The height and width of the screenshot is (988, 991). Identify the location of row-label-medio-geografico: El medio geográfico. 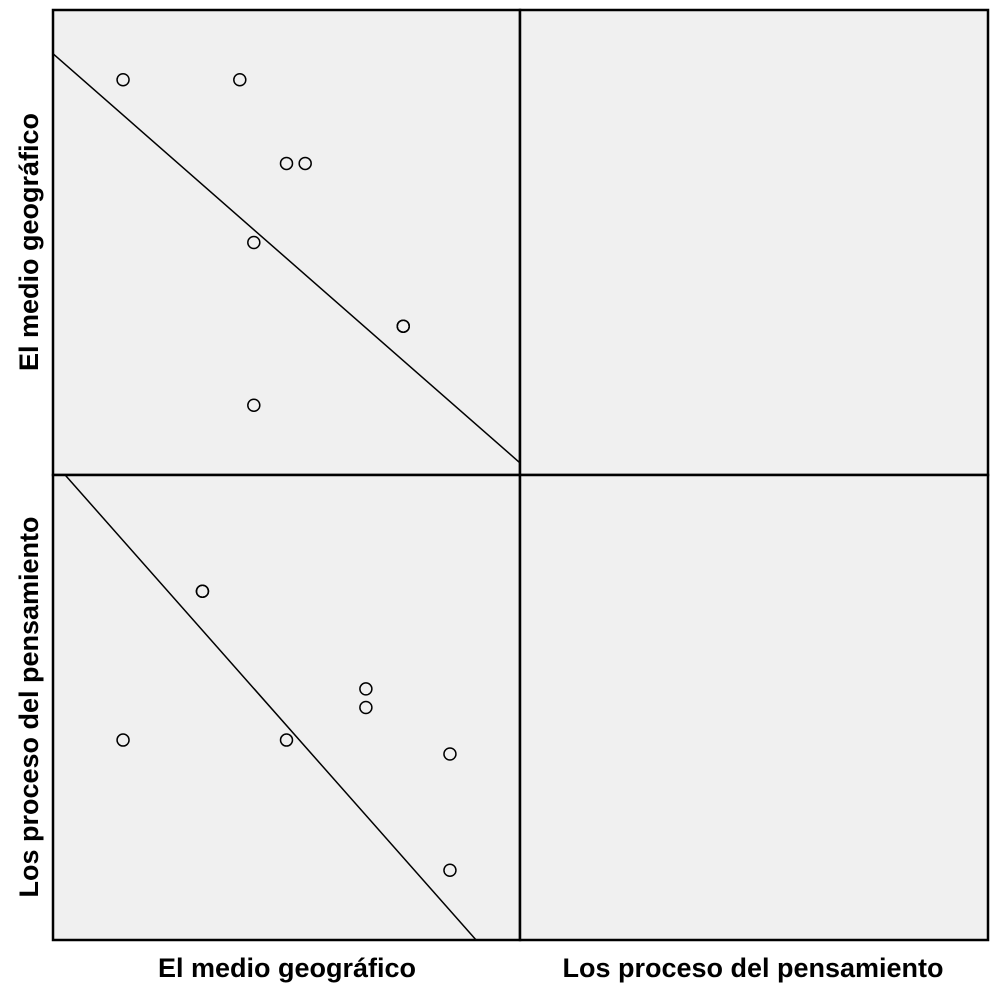
(29, 242).